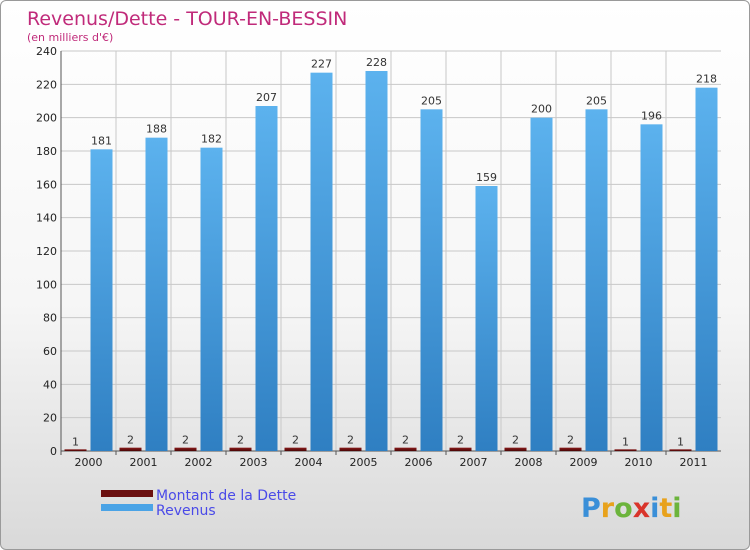  Describe the element at coordinates (639, 462) in the screenshot. I see `x-tick-label: 2010` at that location.